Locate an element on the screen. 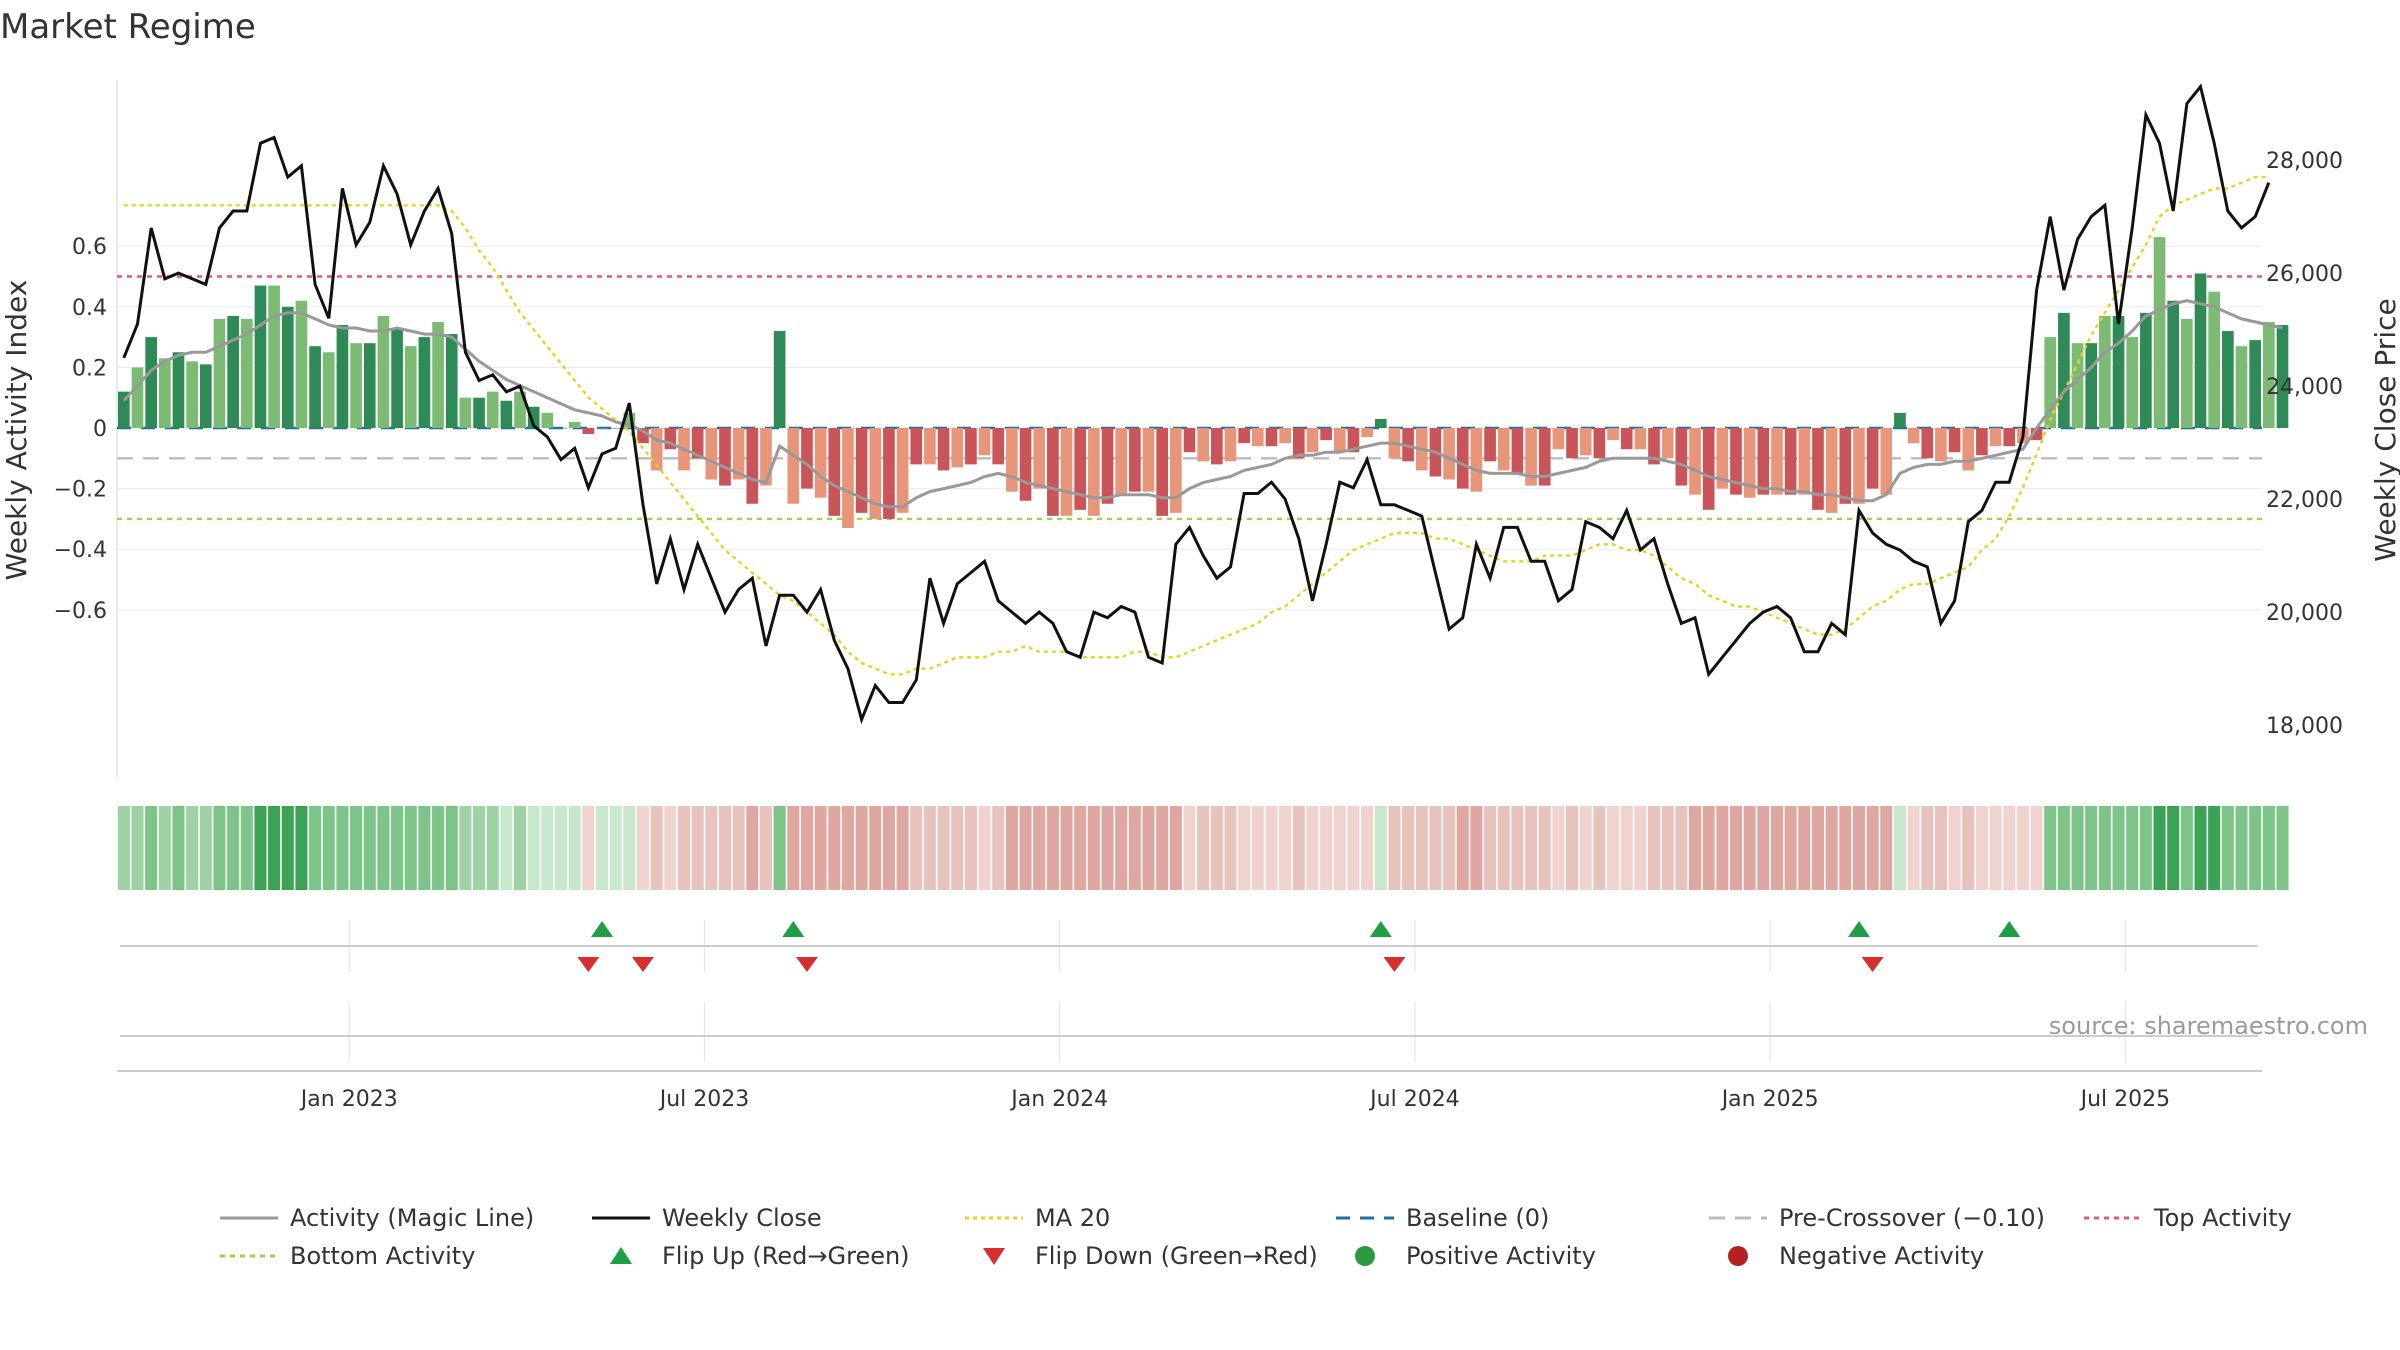 This screenshot has width=2400, height=1350. regime-strip is located at coordinates (1203, 848).